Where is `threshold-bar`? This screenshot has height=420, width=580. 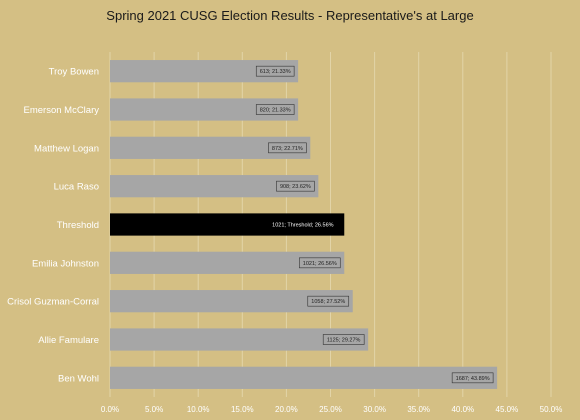 threshold-bar is located at coordinates (227, 224).